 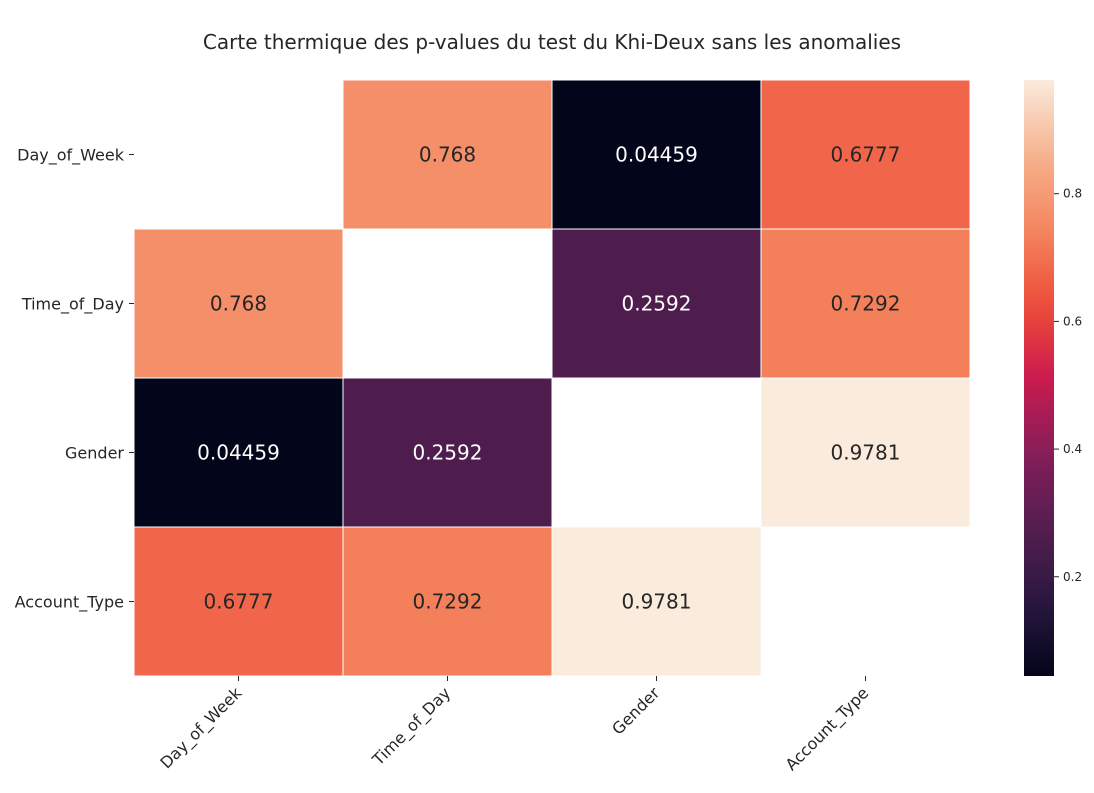 I want to click on x-tick-label: Gender, so click(x=635, y=710).